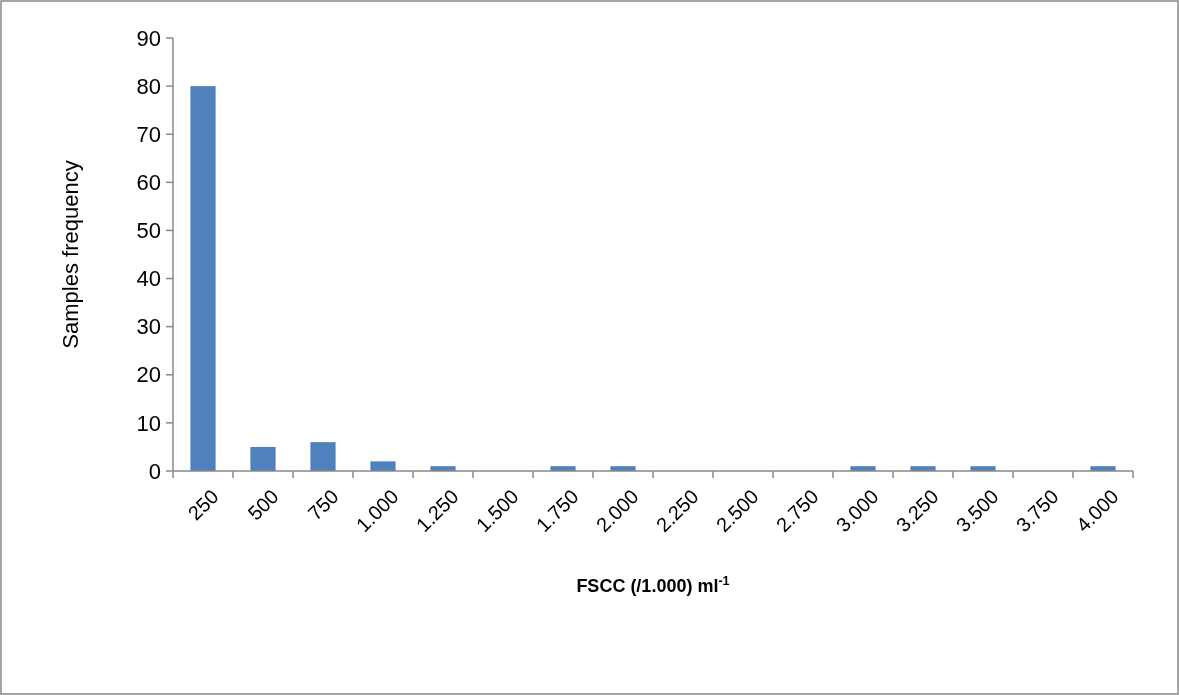 This screenshot has height=695, width=1179. Describe the element at coordinates (148, 231) in the screenshot. I see `y-tick-label: 50` at that location.